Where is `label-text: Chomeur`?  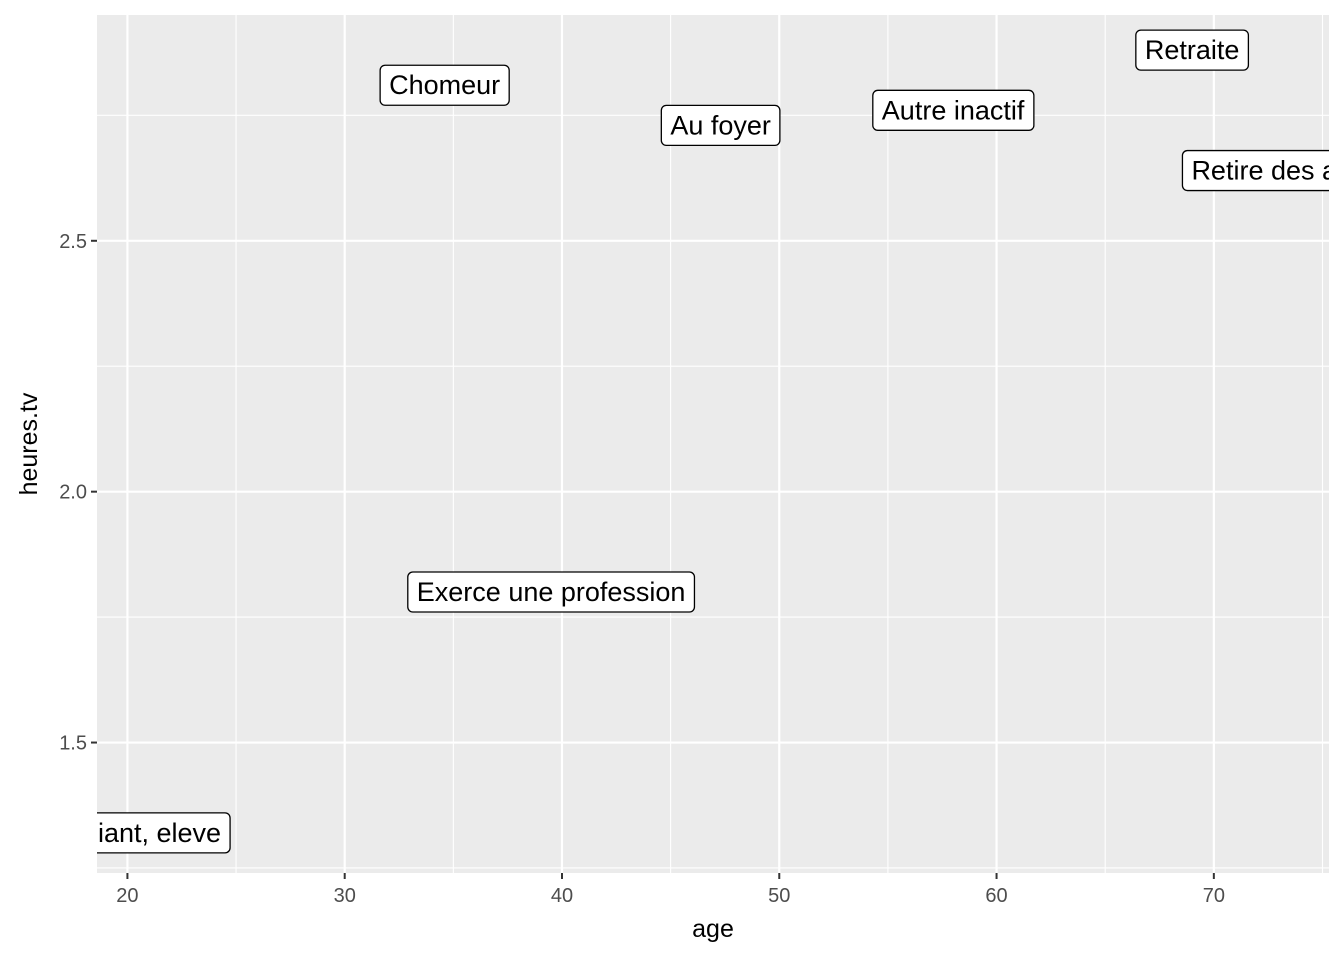
label-text: Chomeur is located at coordinates (444, 85).